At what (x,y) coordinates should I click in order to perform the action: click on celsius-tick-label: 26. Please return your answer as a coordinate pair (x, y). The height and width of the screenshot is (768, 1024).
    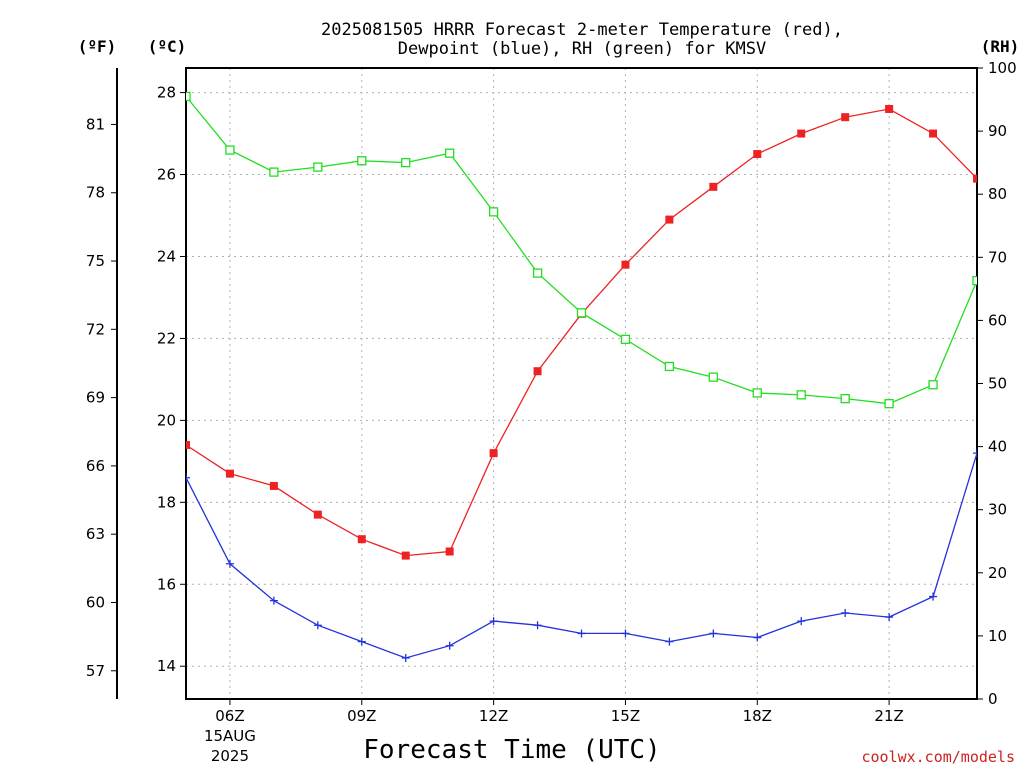
    Looking at the image, I should click on (166, 175).